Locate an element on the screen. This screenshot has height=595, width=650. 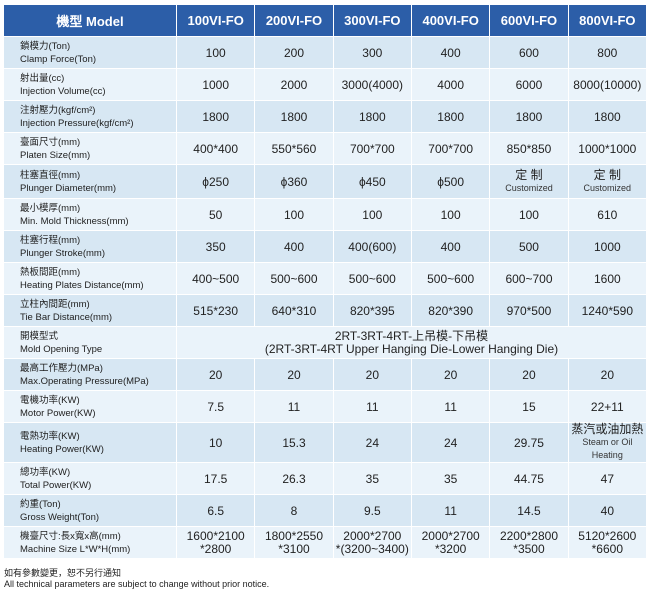
spec-value: ϕ450 is located at coordinates (372, 181).